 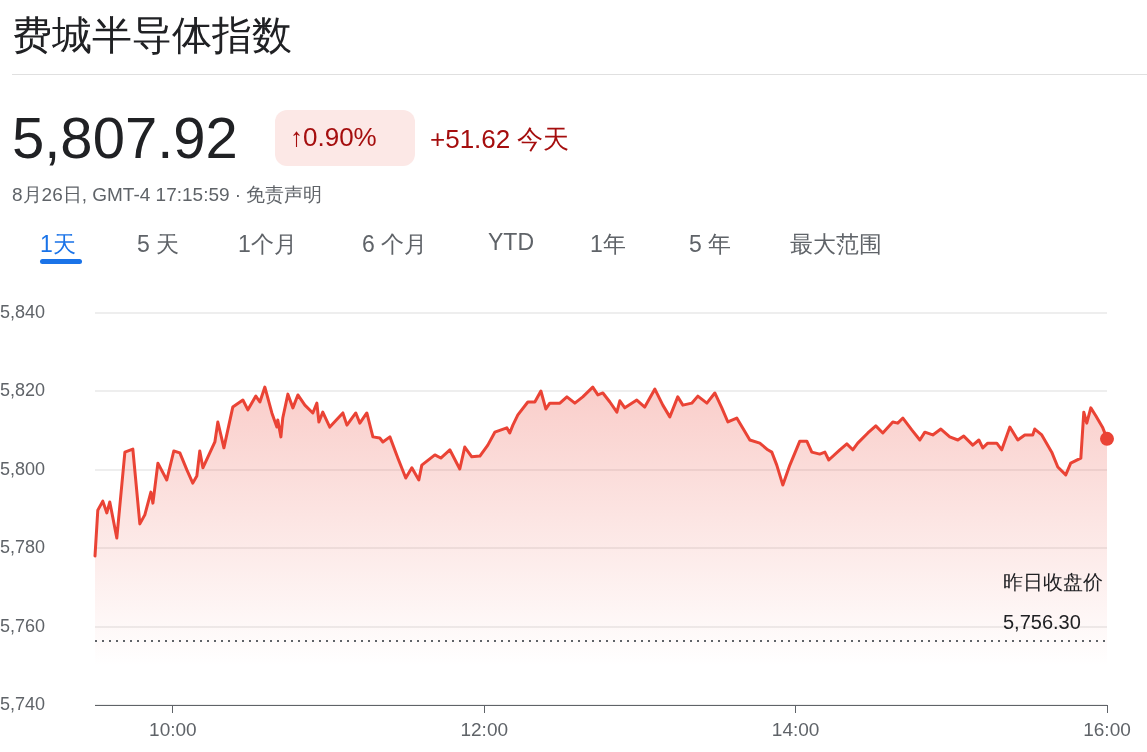 I want to click on text: YTD, so click(x=511, y=242).